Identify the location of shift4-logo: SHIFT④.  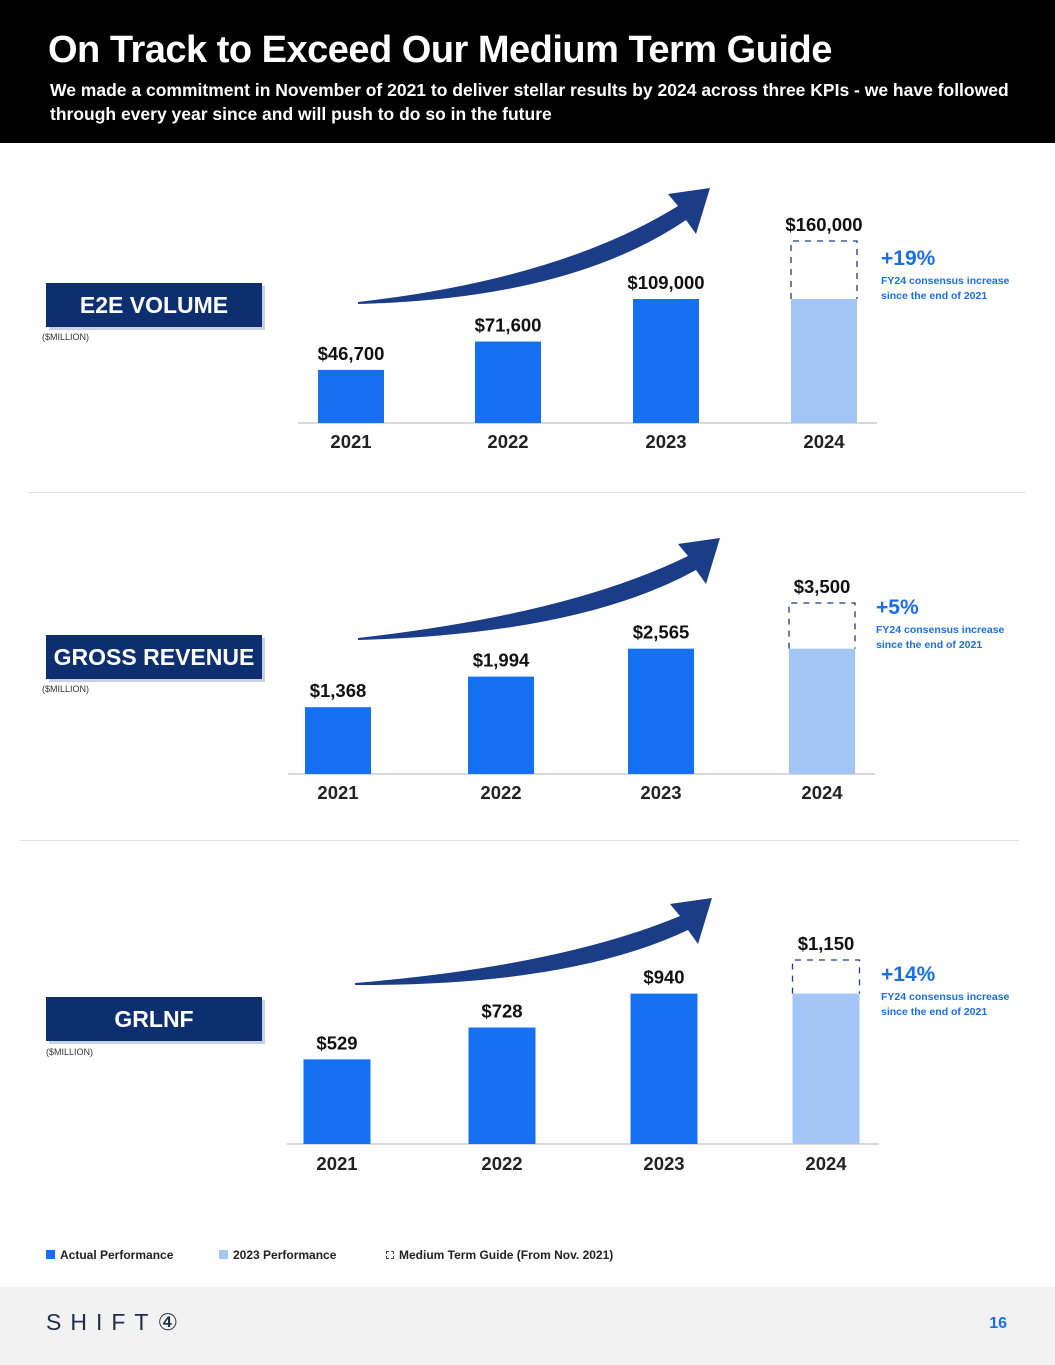
(117, 1322).